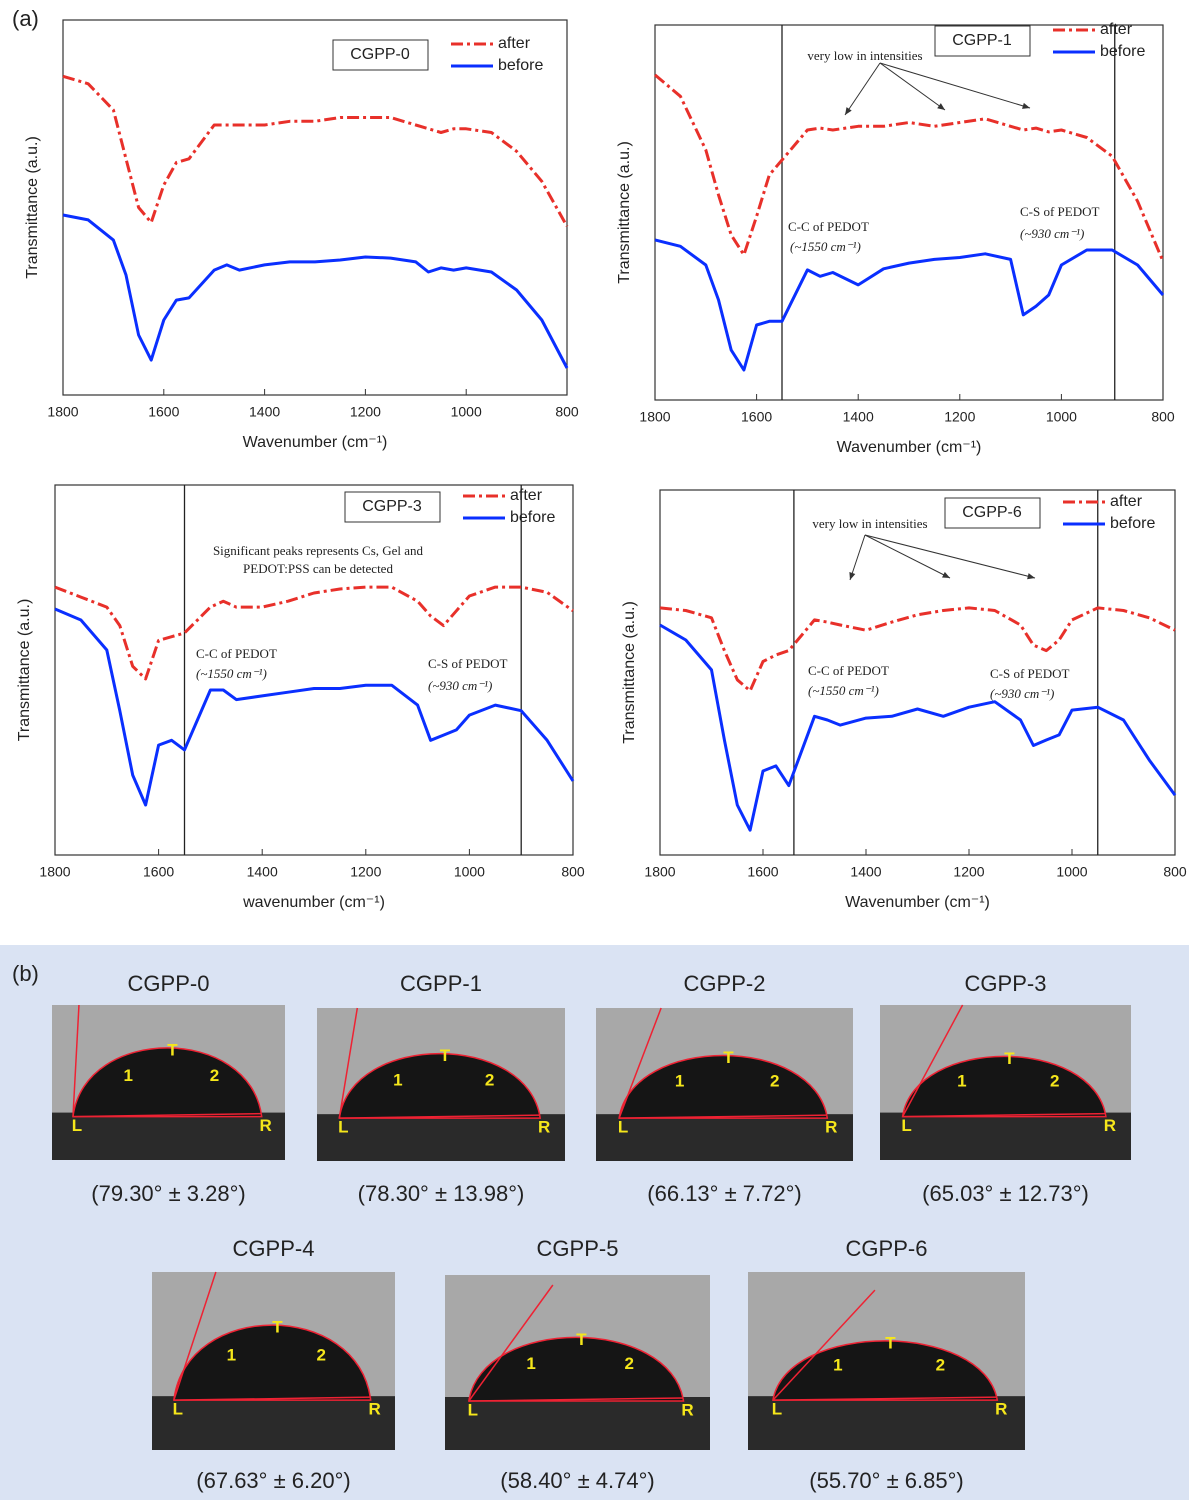  Describe the element at coordinates (441, 983) in the screenshot. I see `sample-name: CGPP-1` at that location.